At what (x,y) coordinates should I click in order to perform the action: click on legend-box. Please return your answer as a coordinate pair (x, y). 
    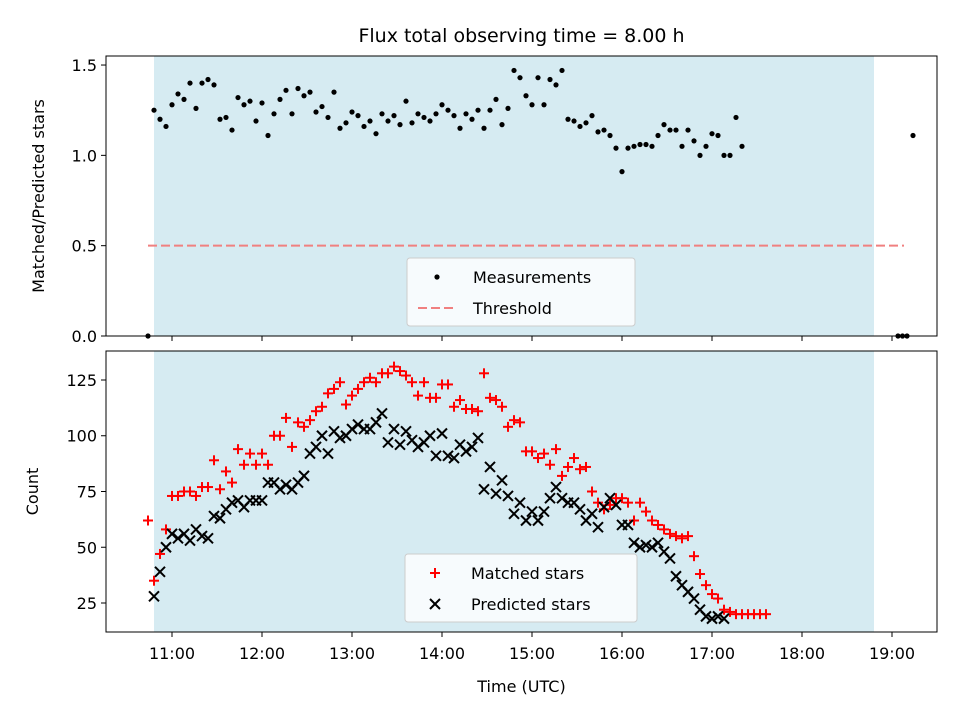
    Looking at the image, I should click on (521, 292).